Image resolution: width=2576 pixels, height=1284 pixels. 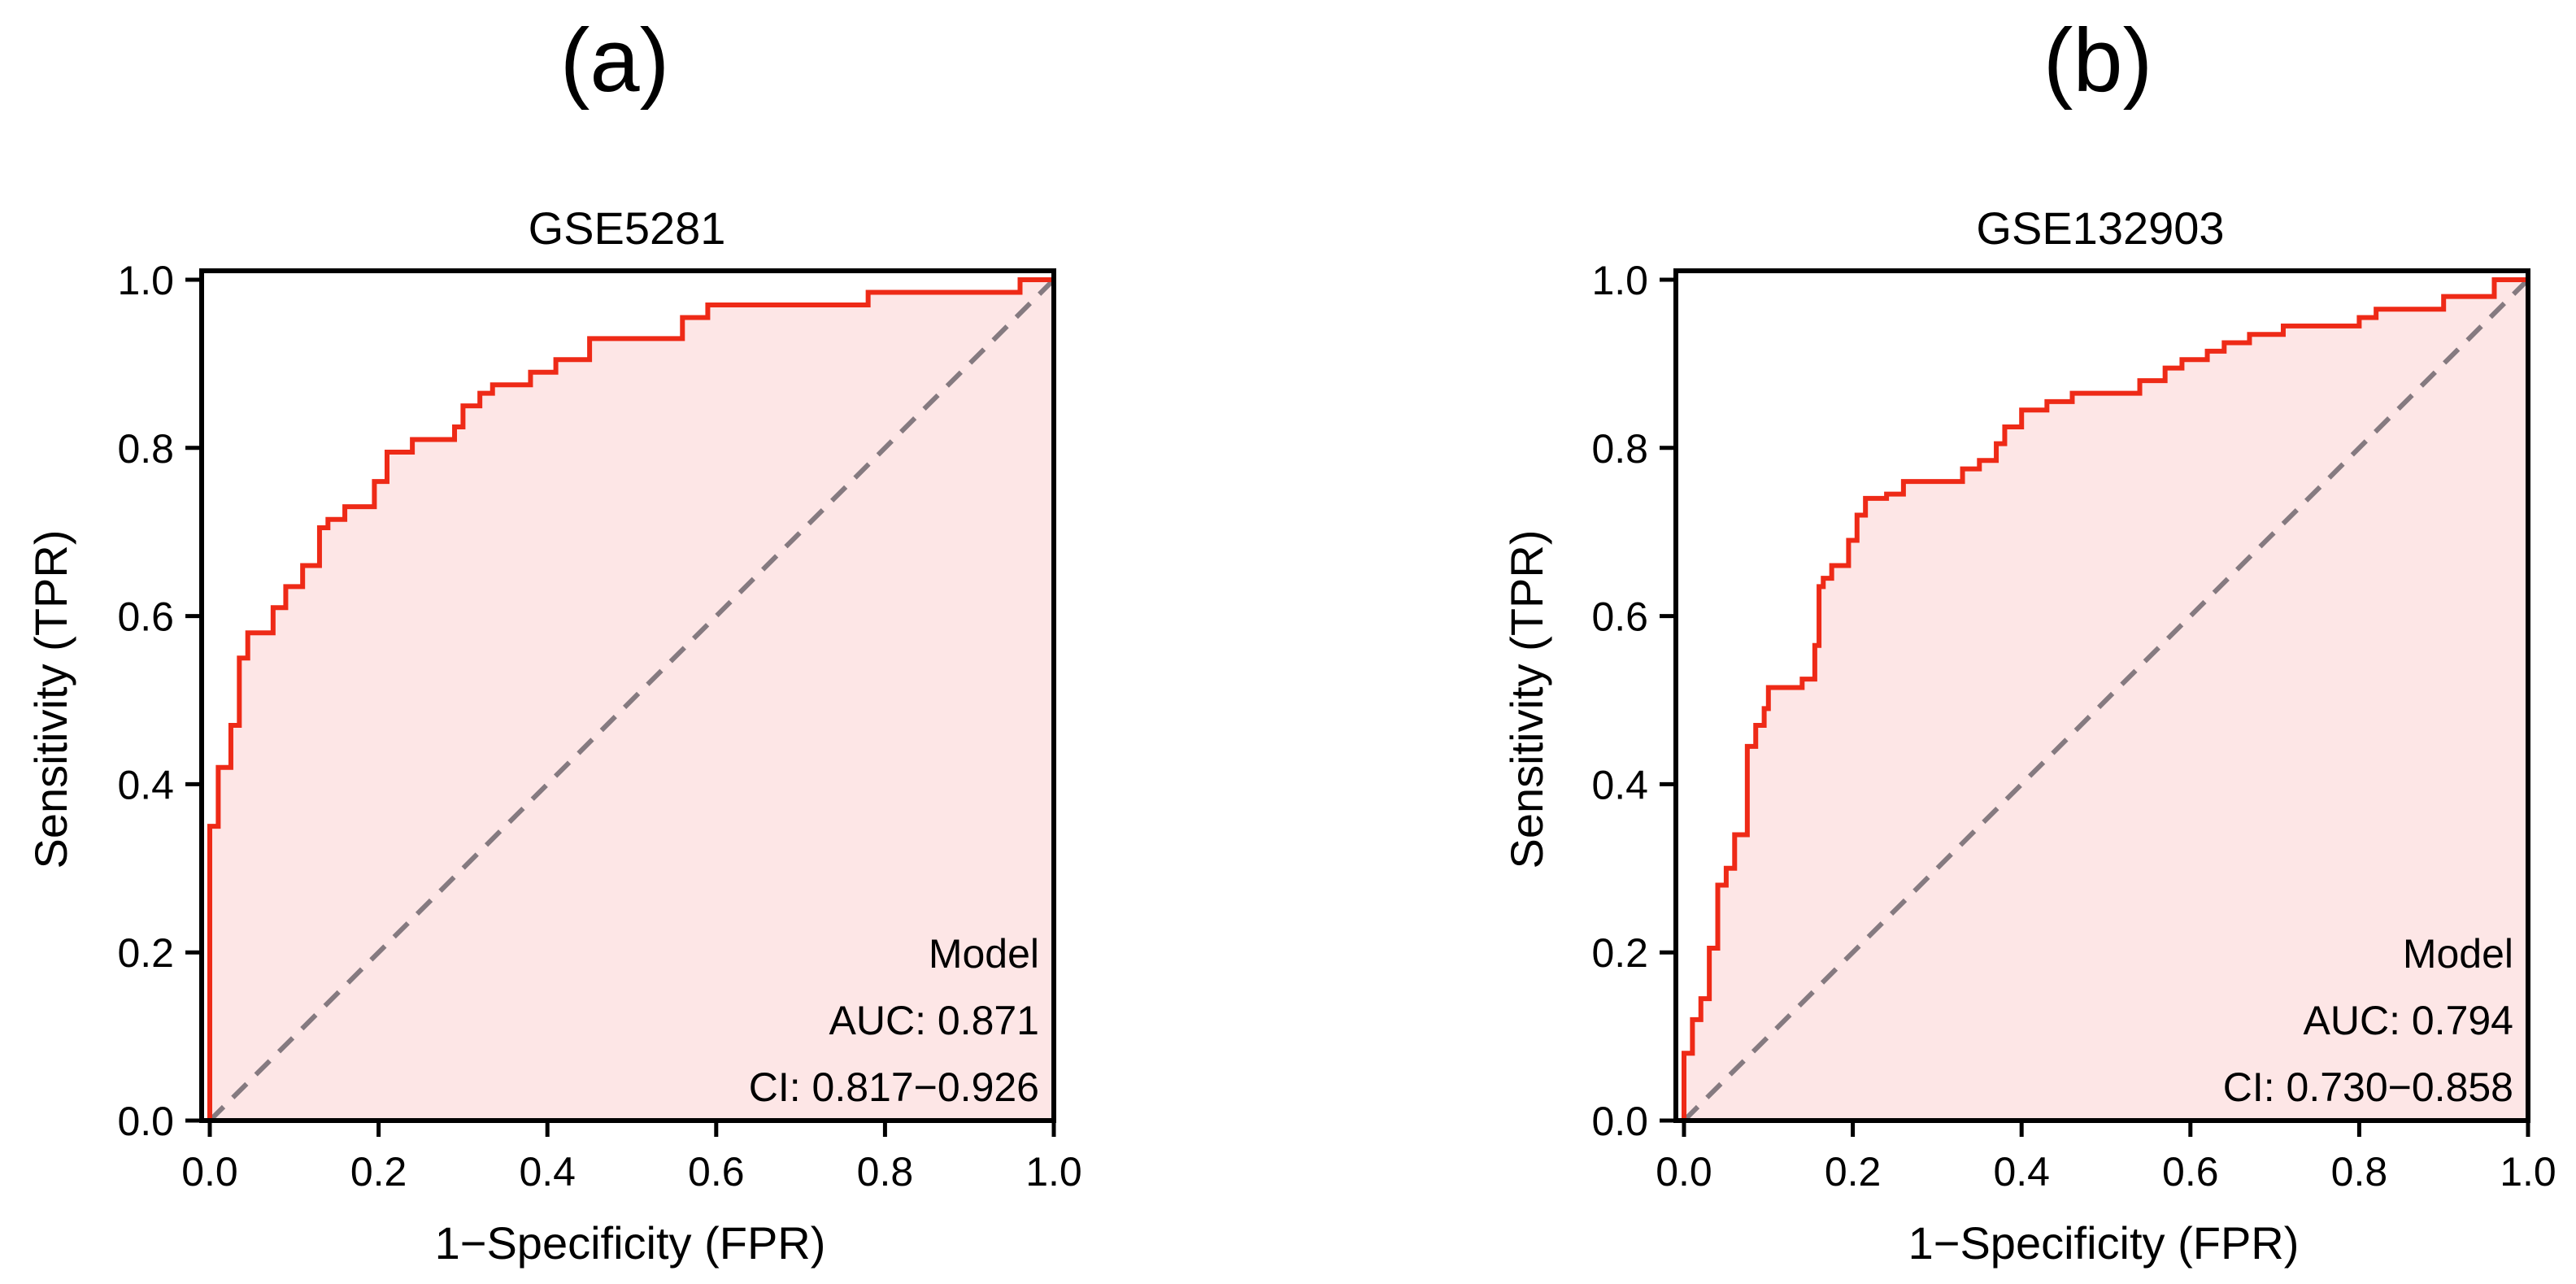 I want to click on plot-title: GSE132903, so click(x=2100, y=228).